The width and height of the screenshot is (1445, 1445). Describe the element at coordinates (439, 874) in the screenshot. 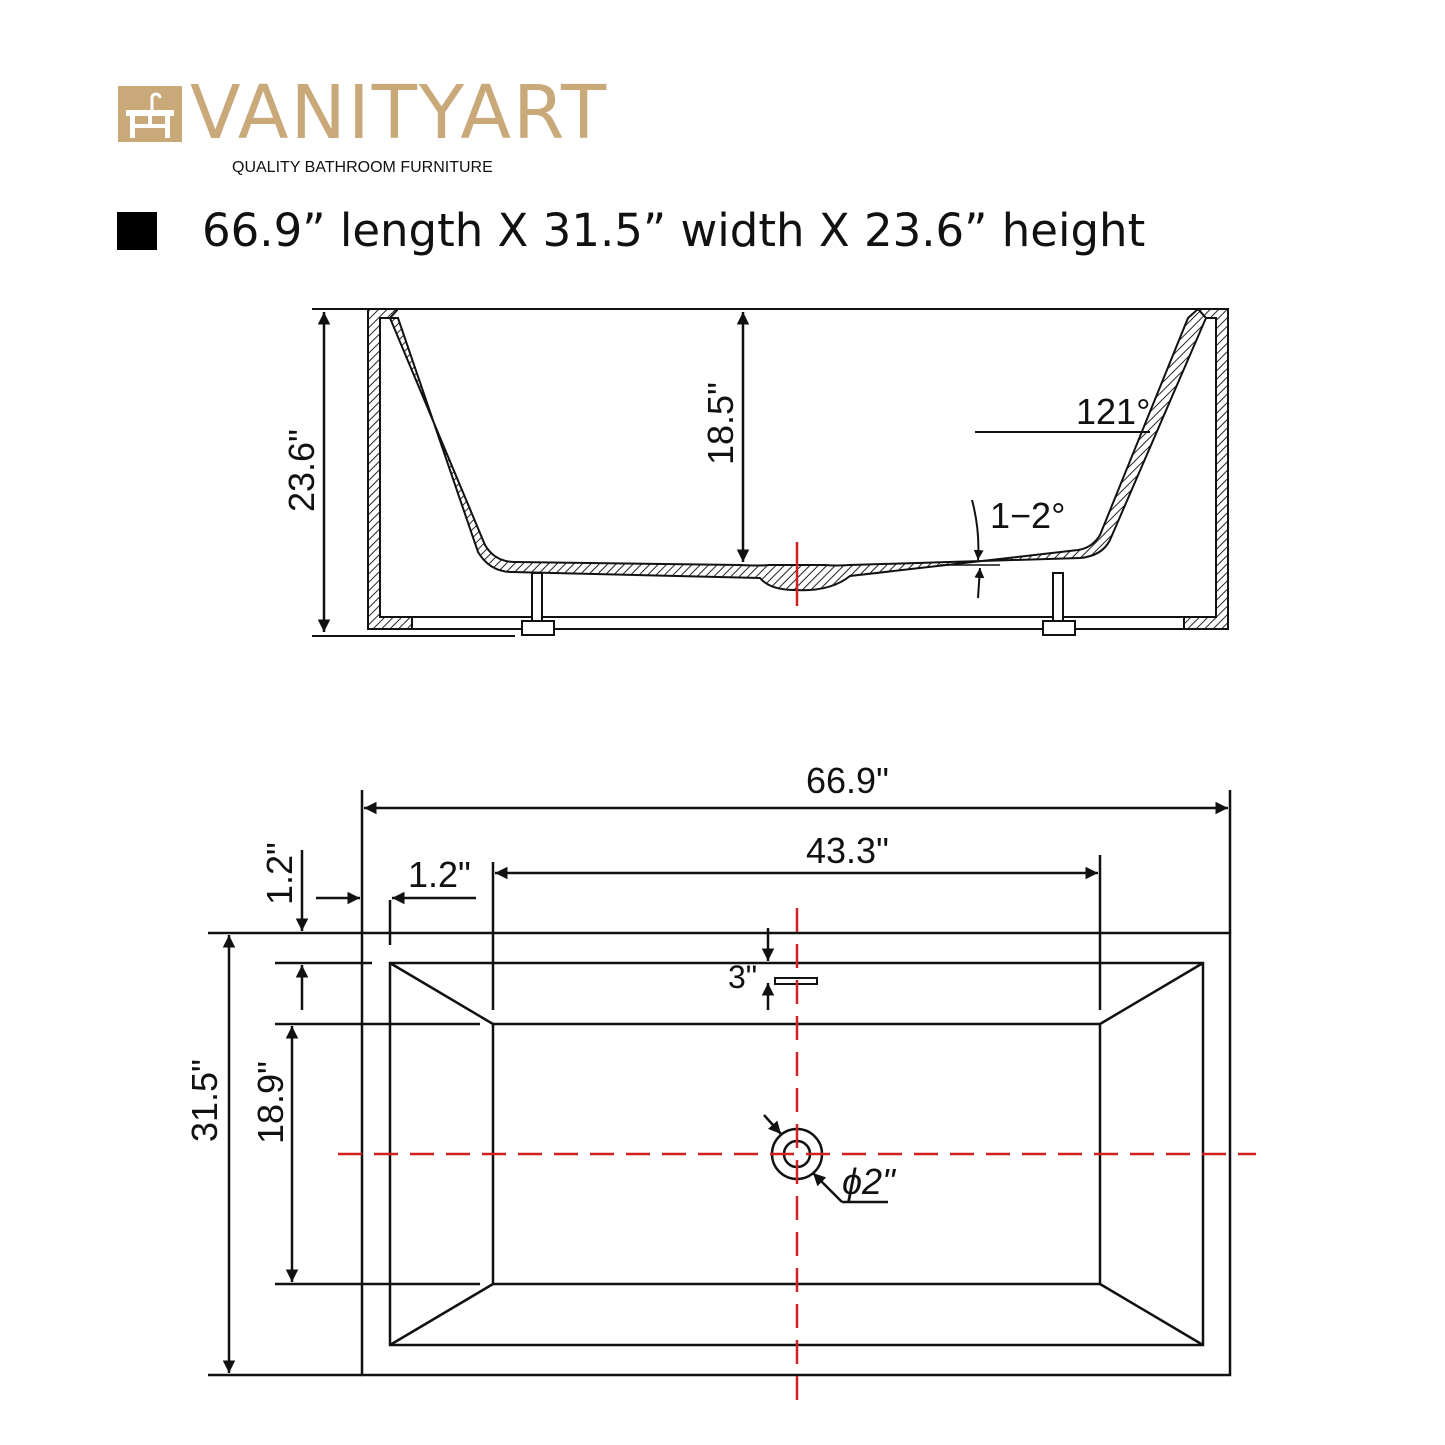

I see `label-rim-width-side: 1.2"` at that location.